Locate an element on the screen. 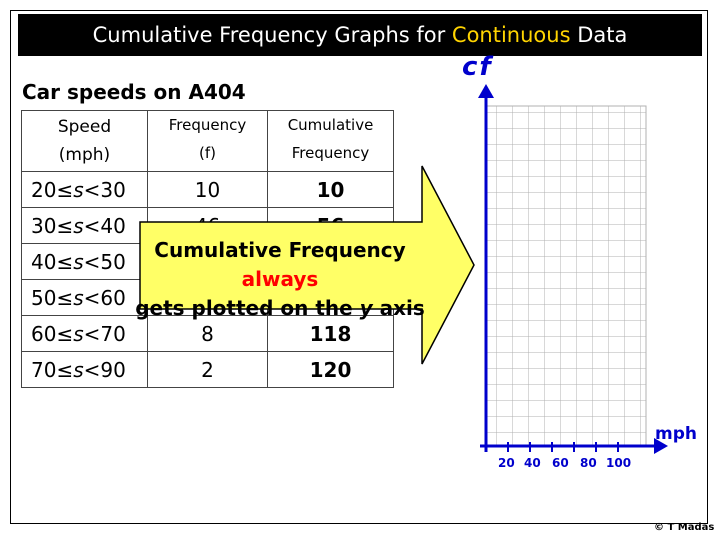 This screenshot has height=540, width=720. arrow-line-3: gets plotted on the y axis is located at coordinates (280, 308).